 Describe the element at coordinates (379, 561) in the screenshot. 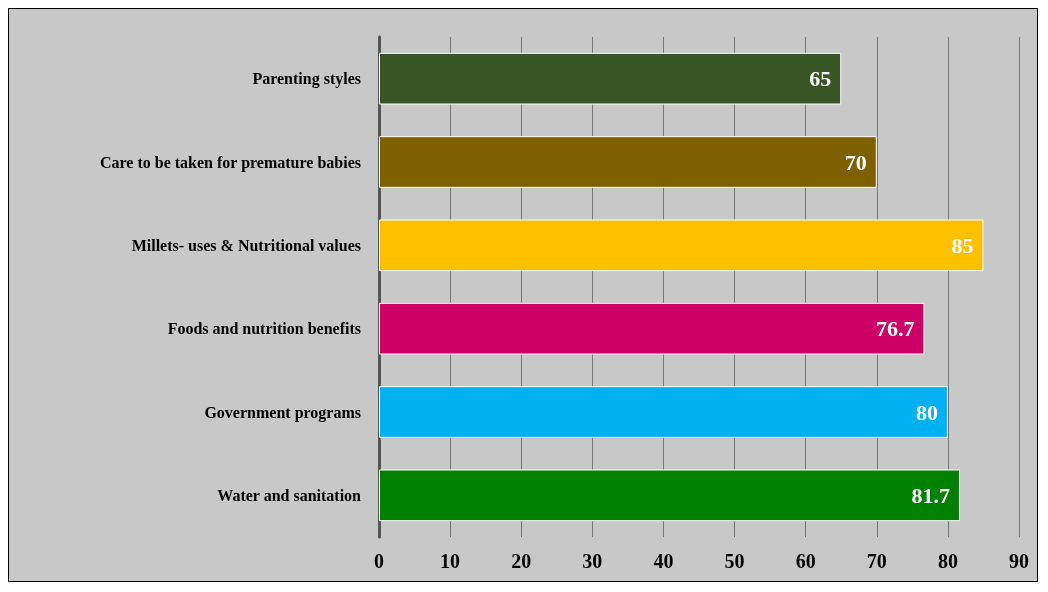

I see `x-tick-label: 0` at that location.